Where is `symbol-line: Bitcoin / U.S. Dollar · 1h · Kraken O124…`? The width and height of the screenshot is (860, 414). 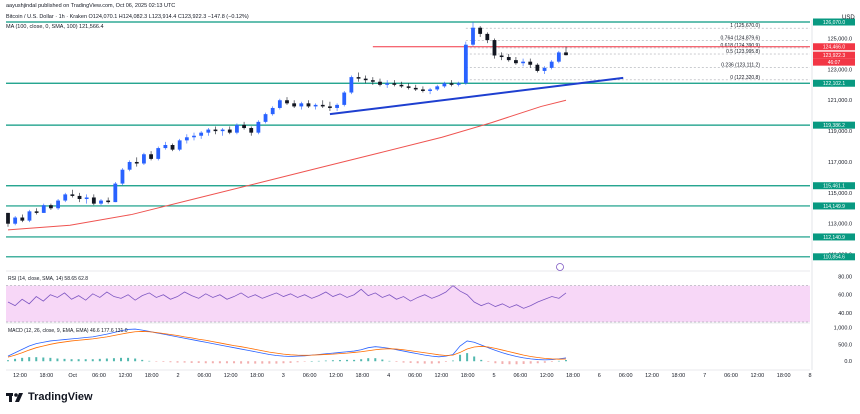 symbol-line: Bitcoin / U.S. Dollar · 1h · Kraken O124… is located at coordinates (127, 17).